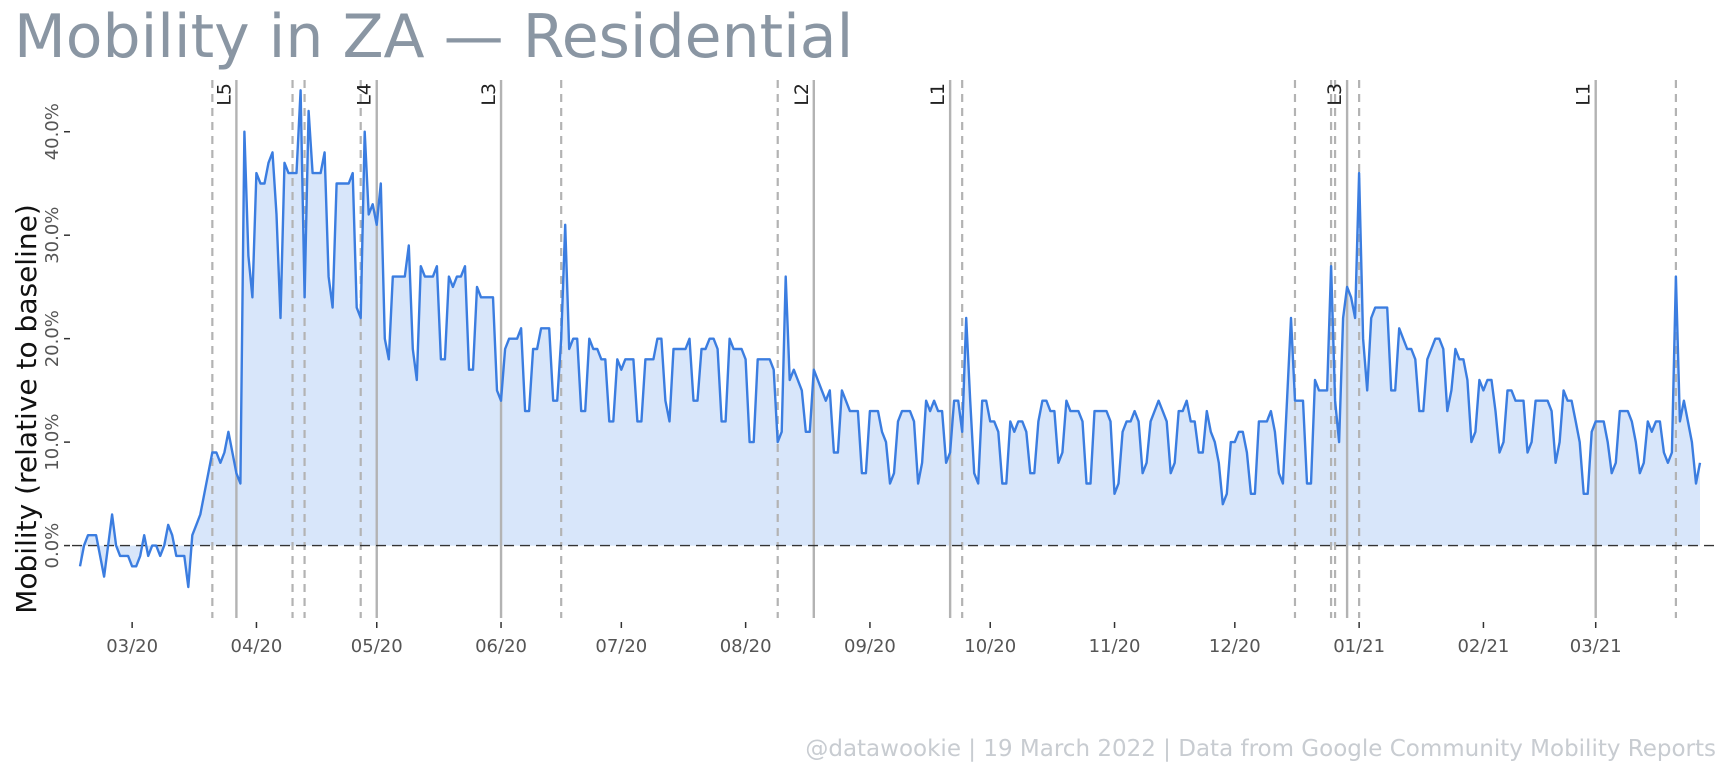  I want to click on x-tick-label: 04/20, so click(257, 646).